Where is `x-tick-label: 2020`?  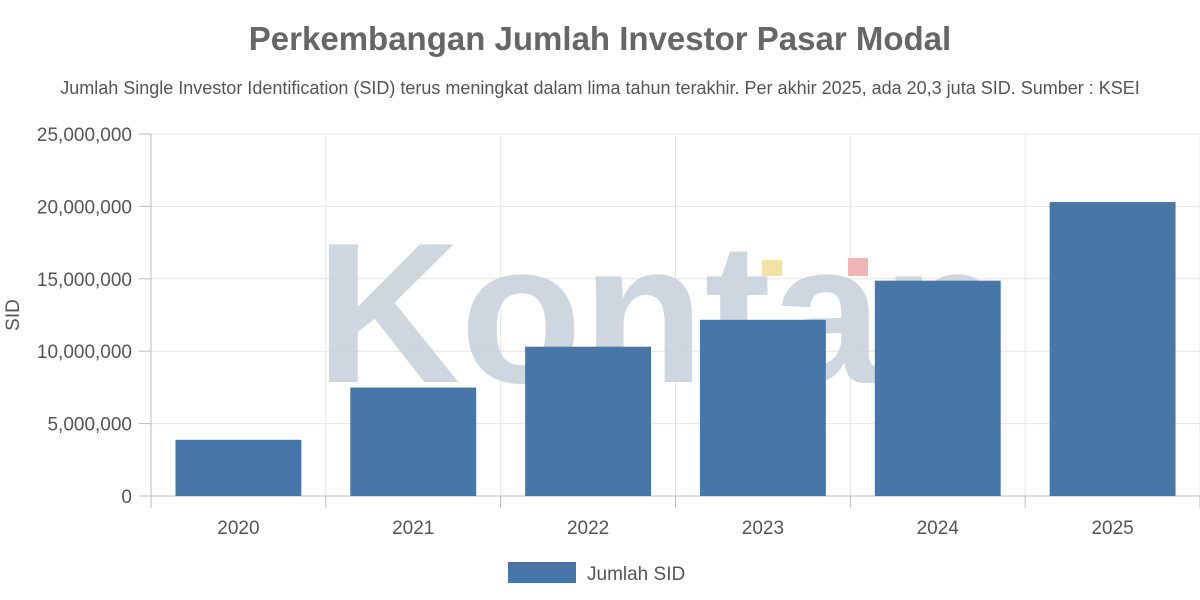 x-tick-label: 2020 is located at coordinates (238, 528).